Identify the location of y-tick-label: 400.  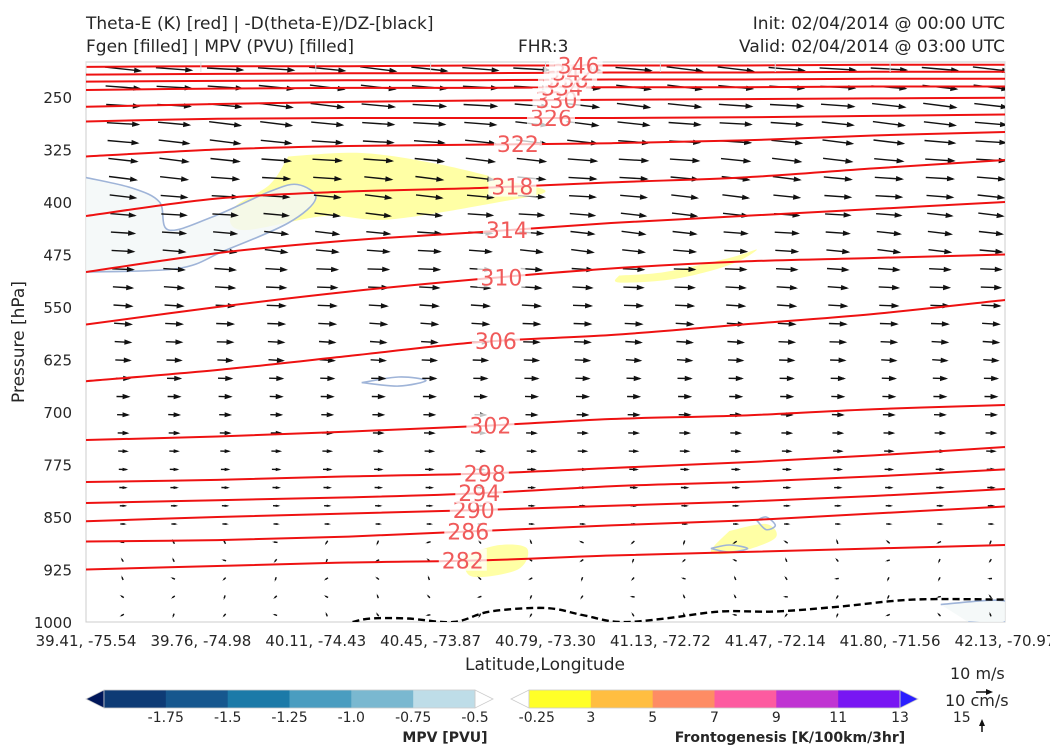
(57, 203).